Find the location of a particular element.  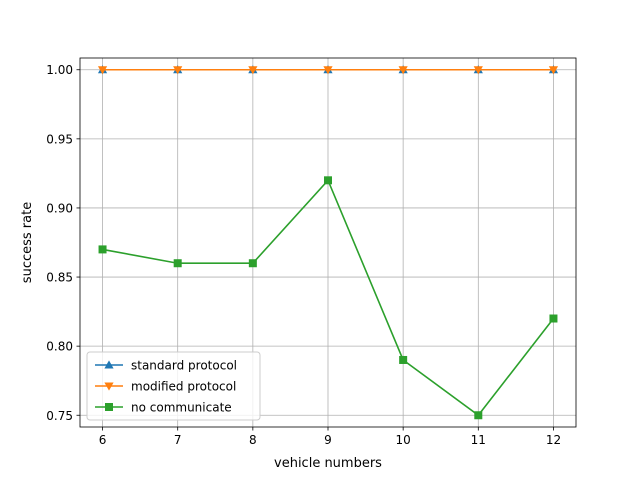

legend-label: modified protocol is located at coordinates (183, 387).